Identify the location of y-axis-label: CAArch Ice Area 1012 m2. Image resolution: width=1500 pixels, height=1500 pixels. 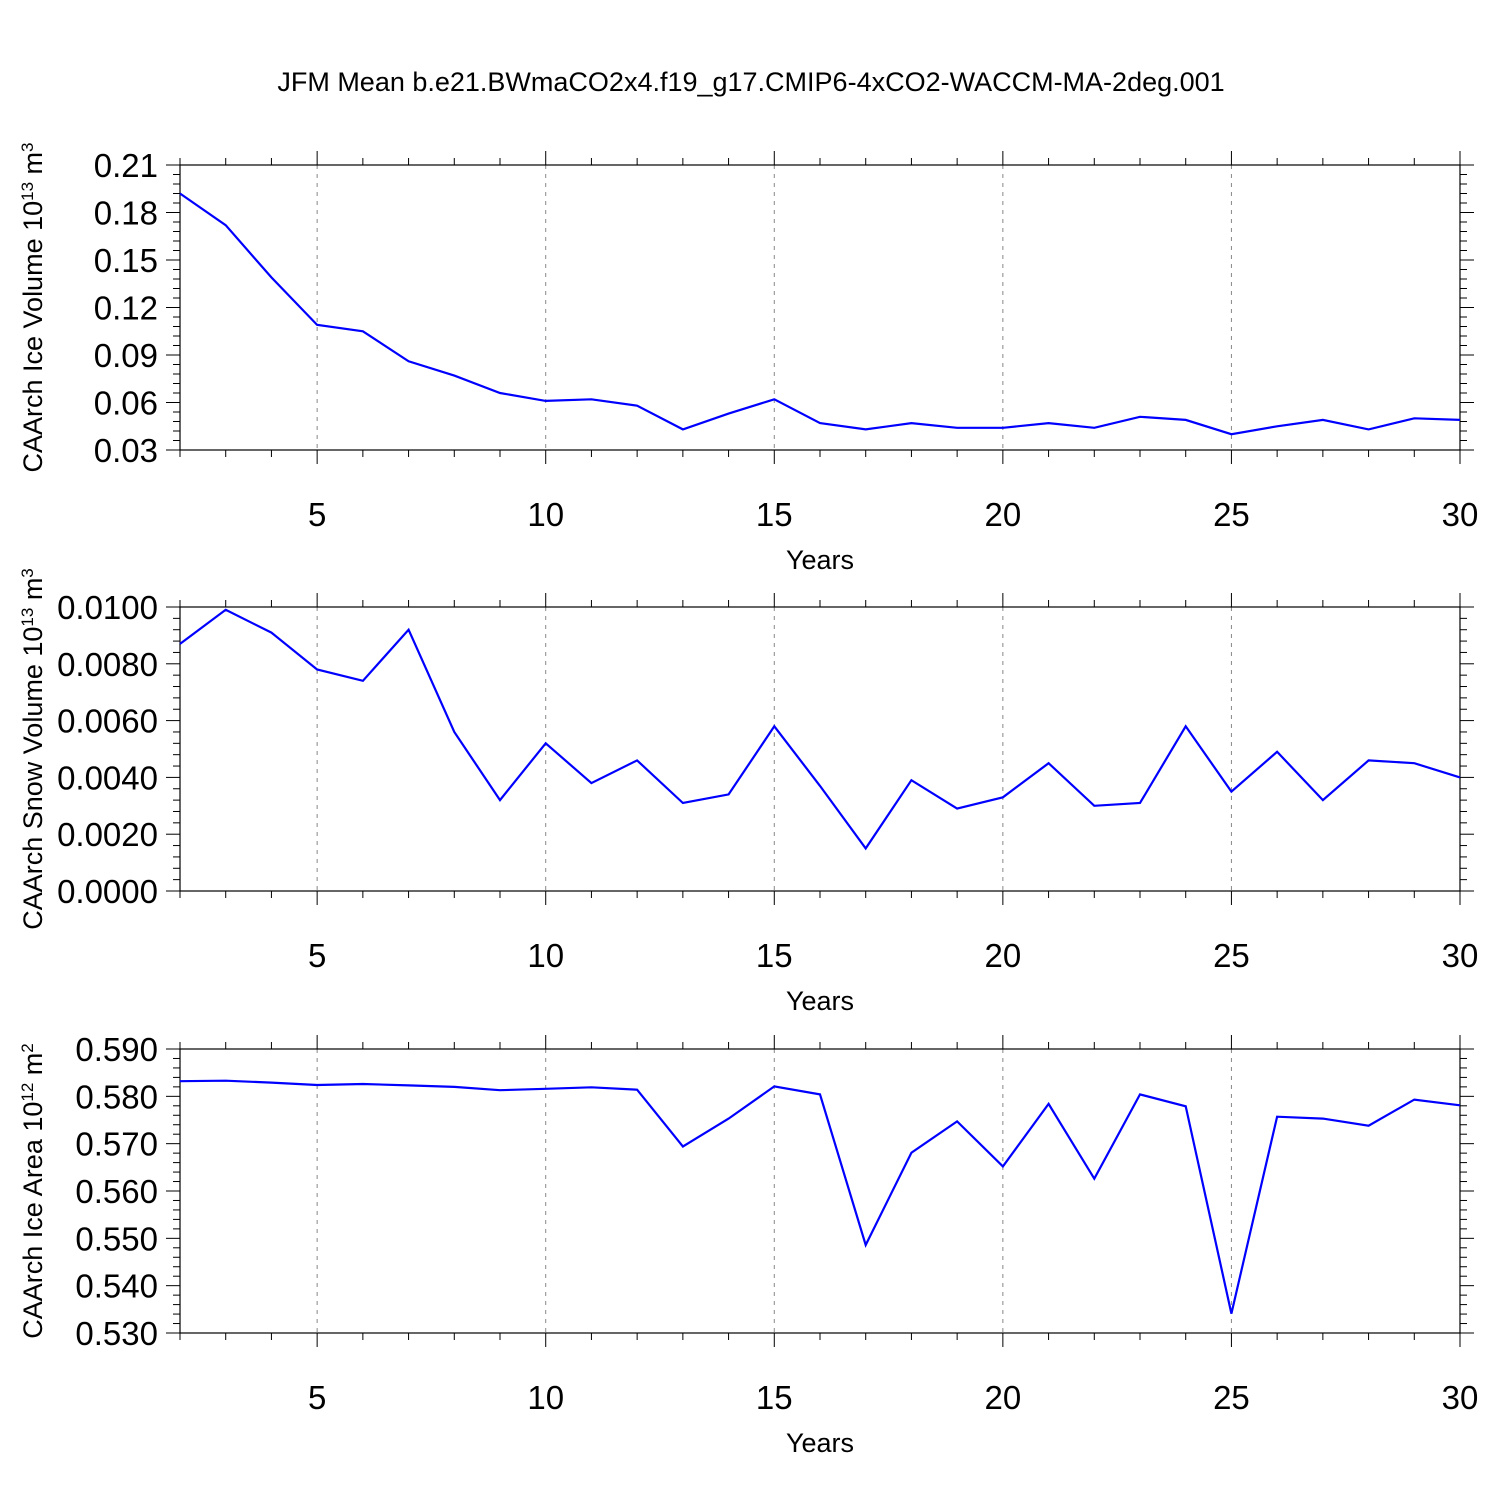
(33, 1191).